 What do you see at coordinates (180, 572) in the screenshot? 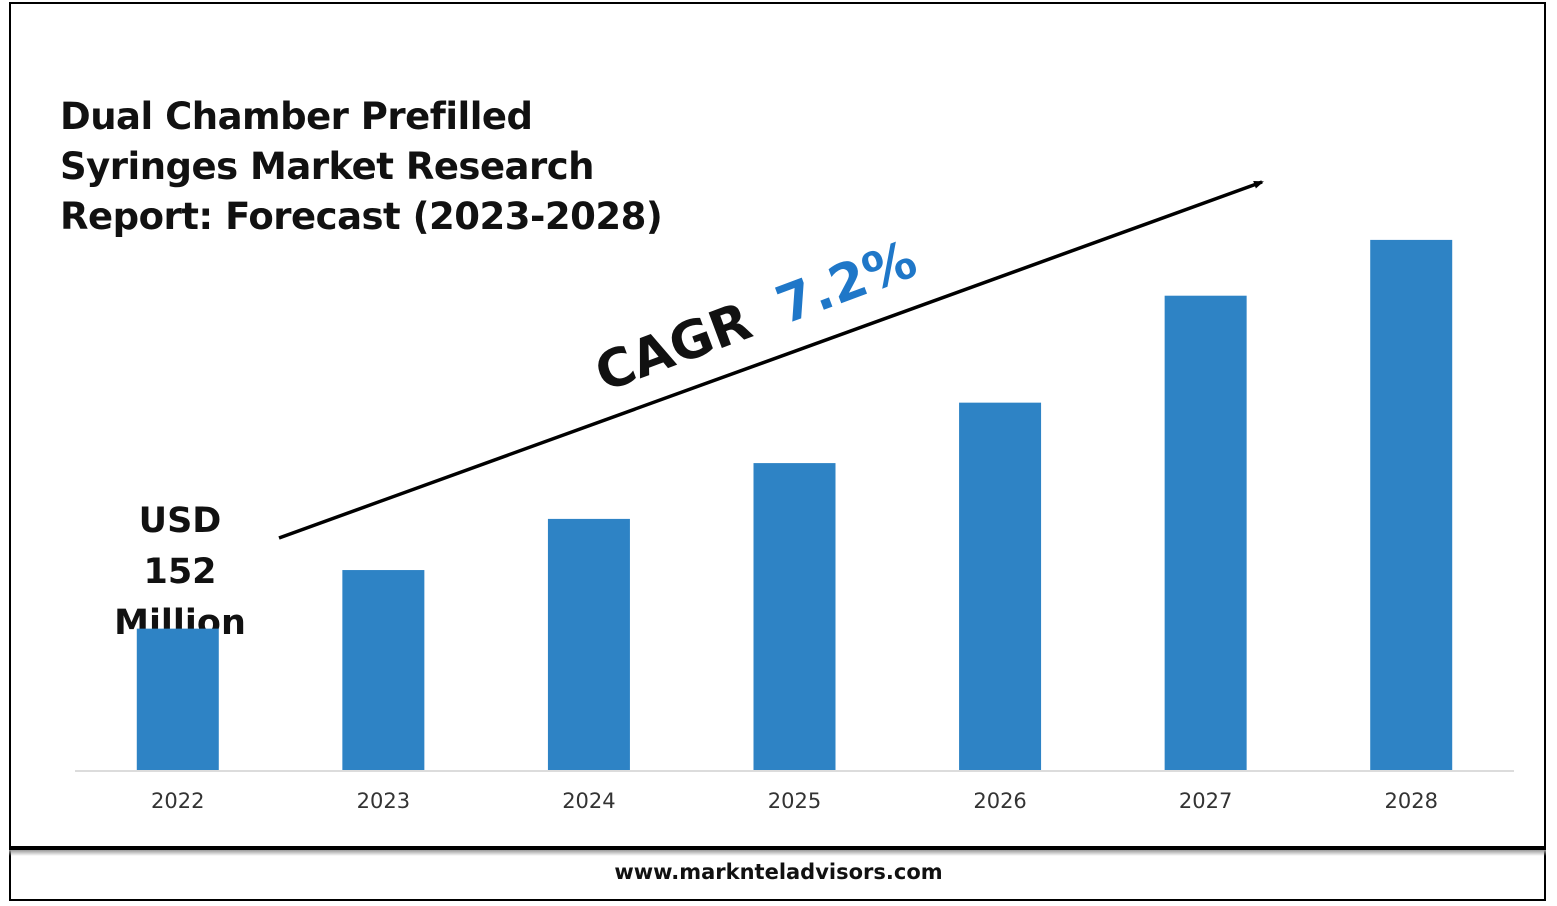
I see `base-value-line-2: 152` at bounding box center [180, 572].